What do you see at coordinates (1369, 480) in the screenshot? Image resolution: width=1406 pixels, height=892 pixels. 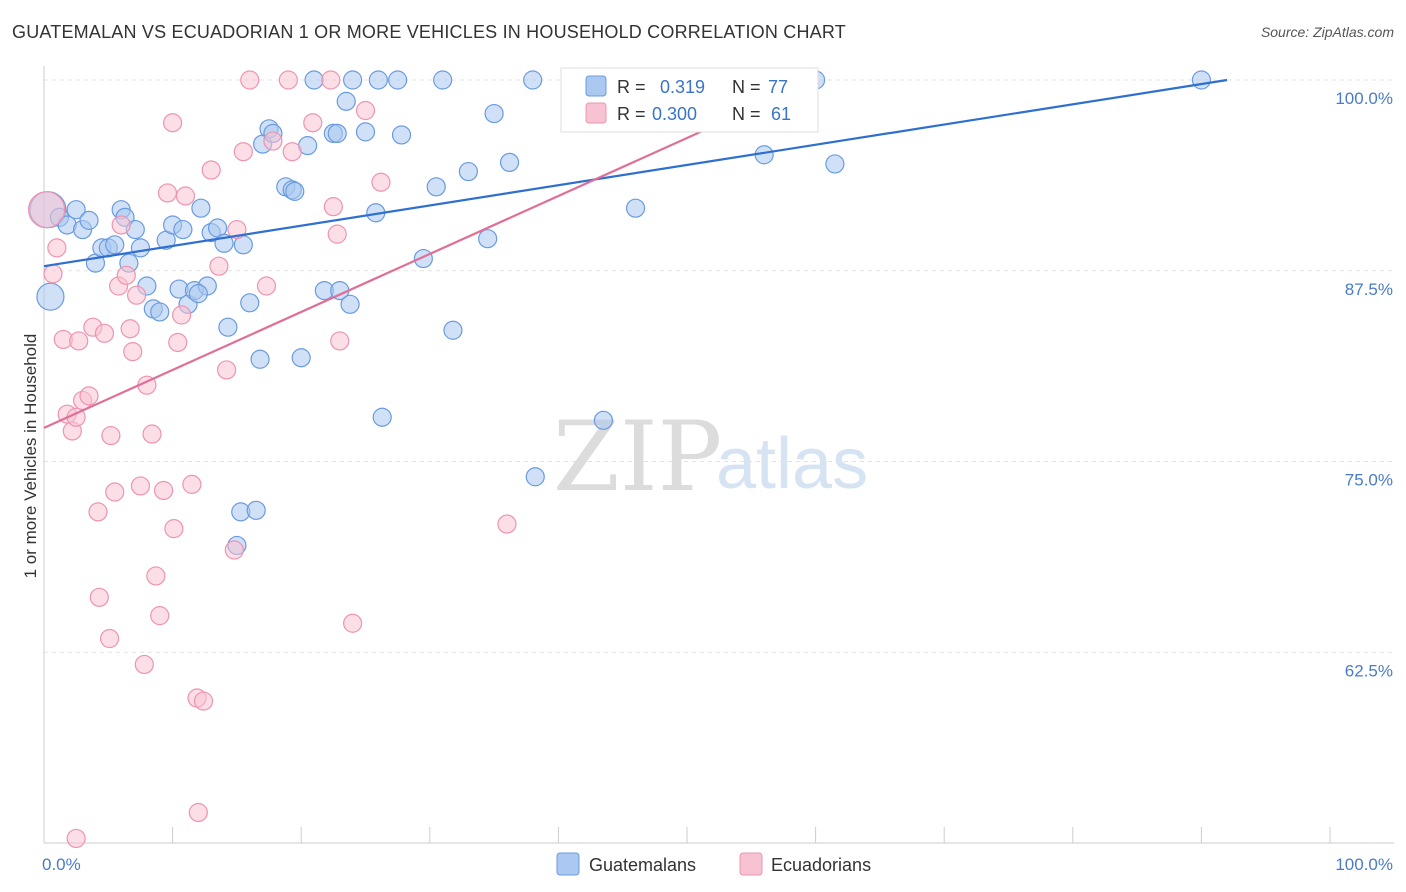 I see `y-tick-label-1: 75.0%` at bounding box center [1369, 480].